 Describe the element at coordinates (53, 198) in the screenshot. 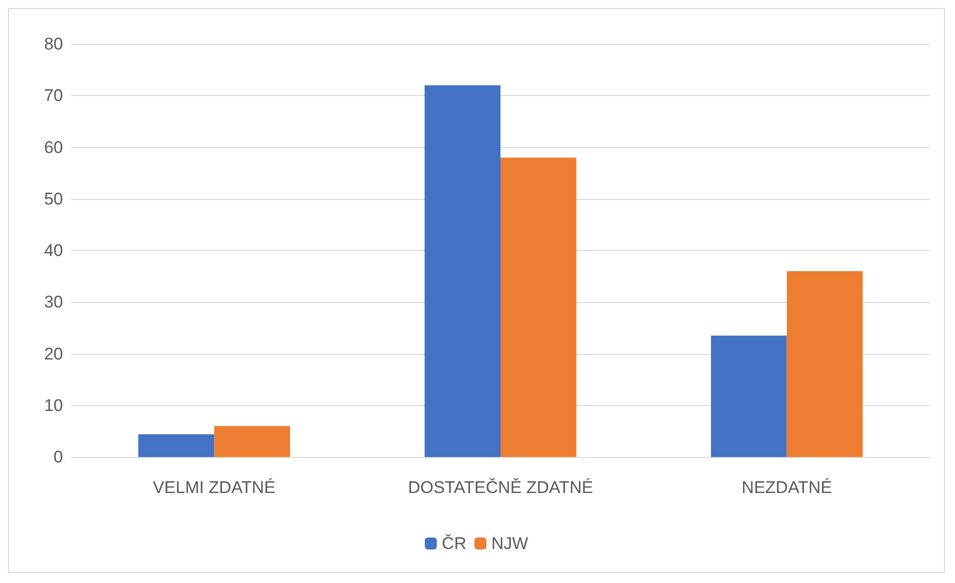

I see `y-tick-label: 50` at that location.